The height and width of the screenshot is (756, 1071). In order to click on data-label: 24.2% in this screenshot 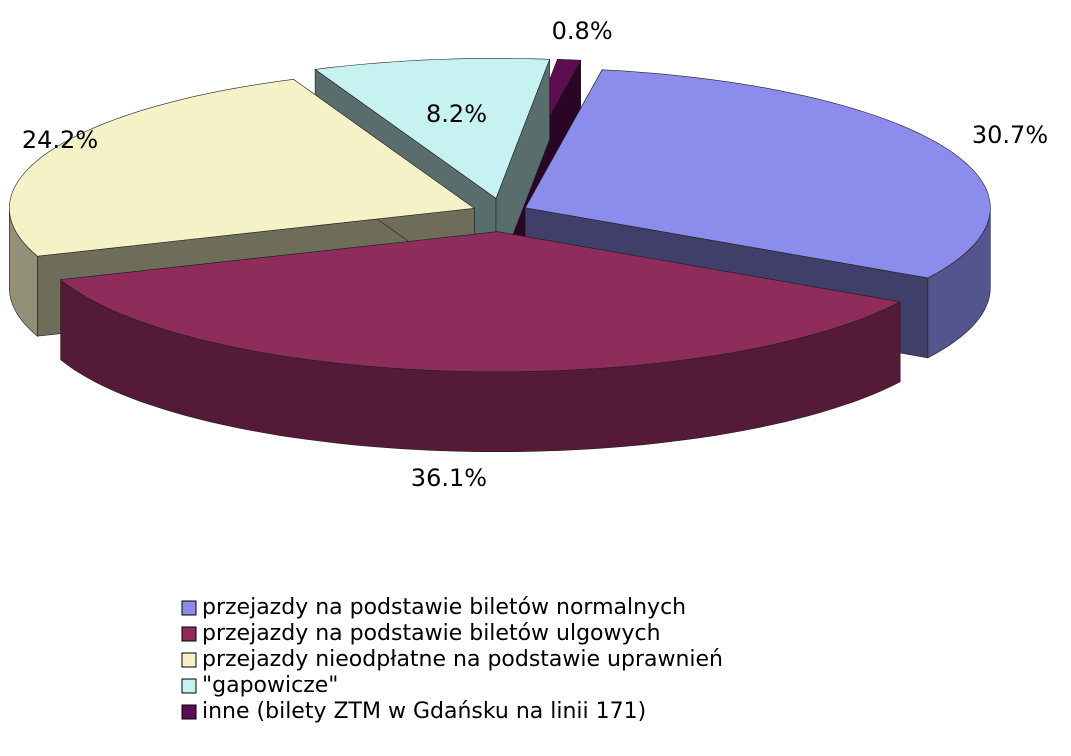, I will do `click(60, 140)`.